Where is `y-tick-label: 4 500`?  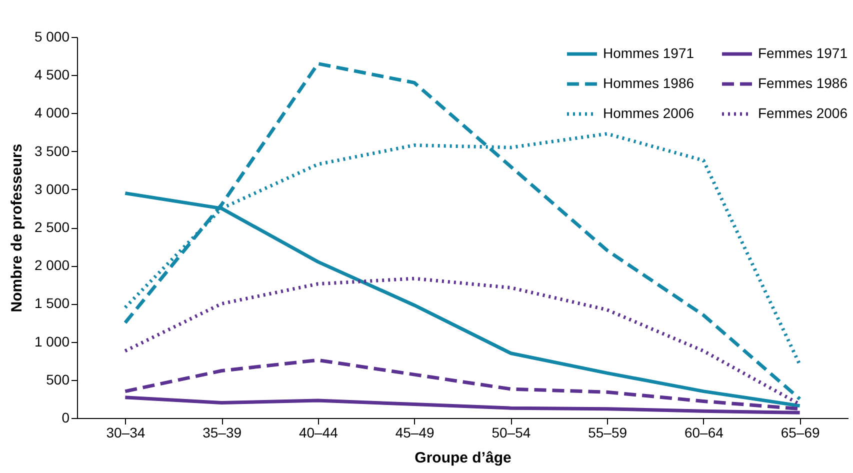
y-tick-label: 4 500 is located at coordinates (52, 74).